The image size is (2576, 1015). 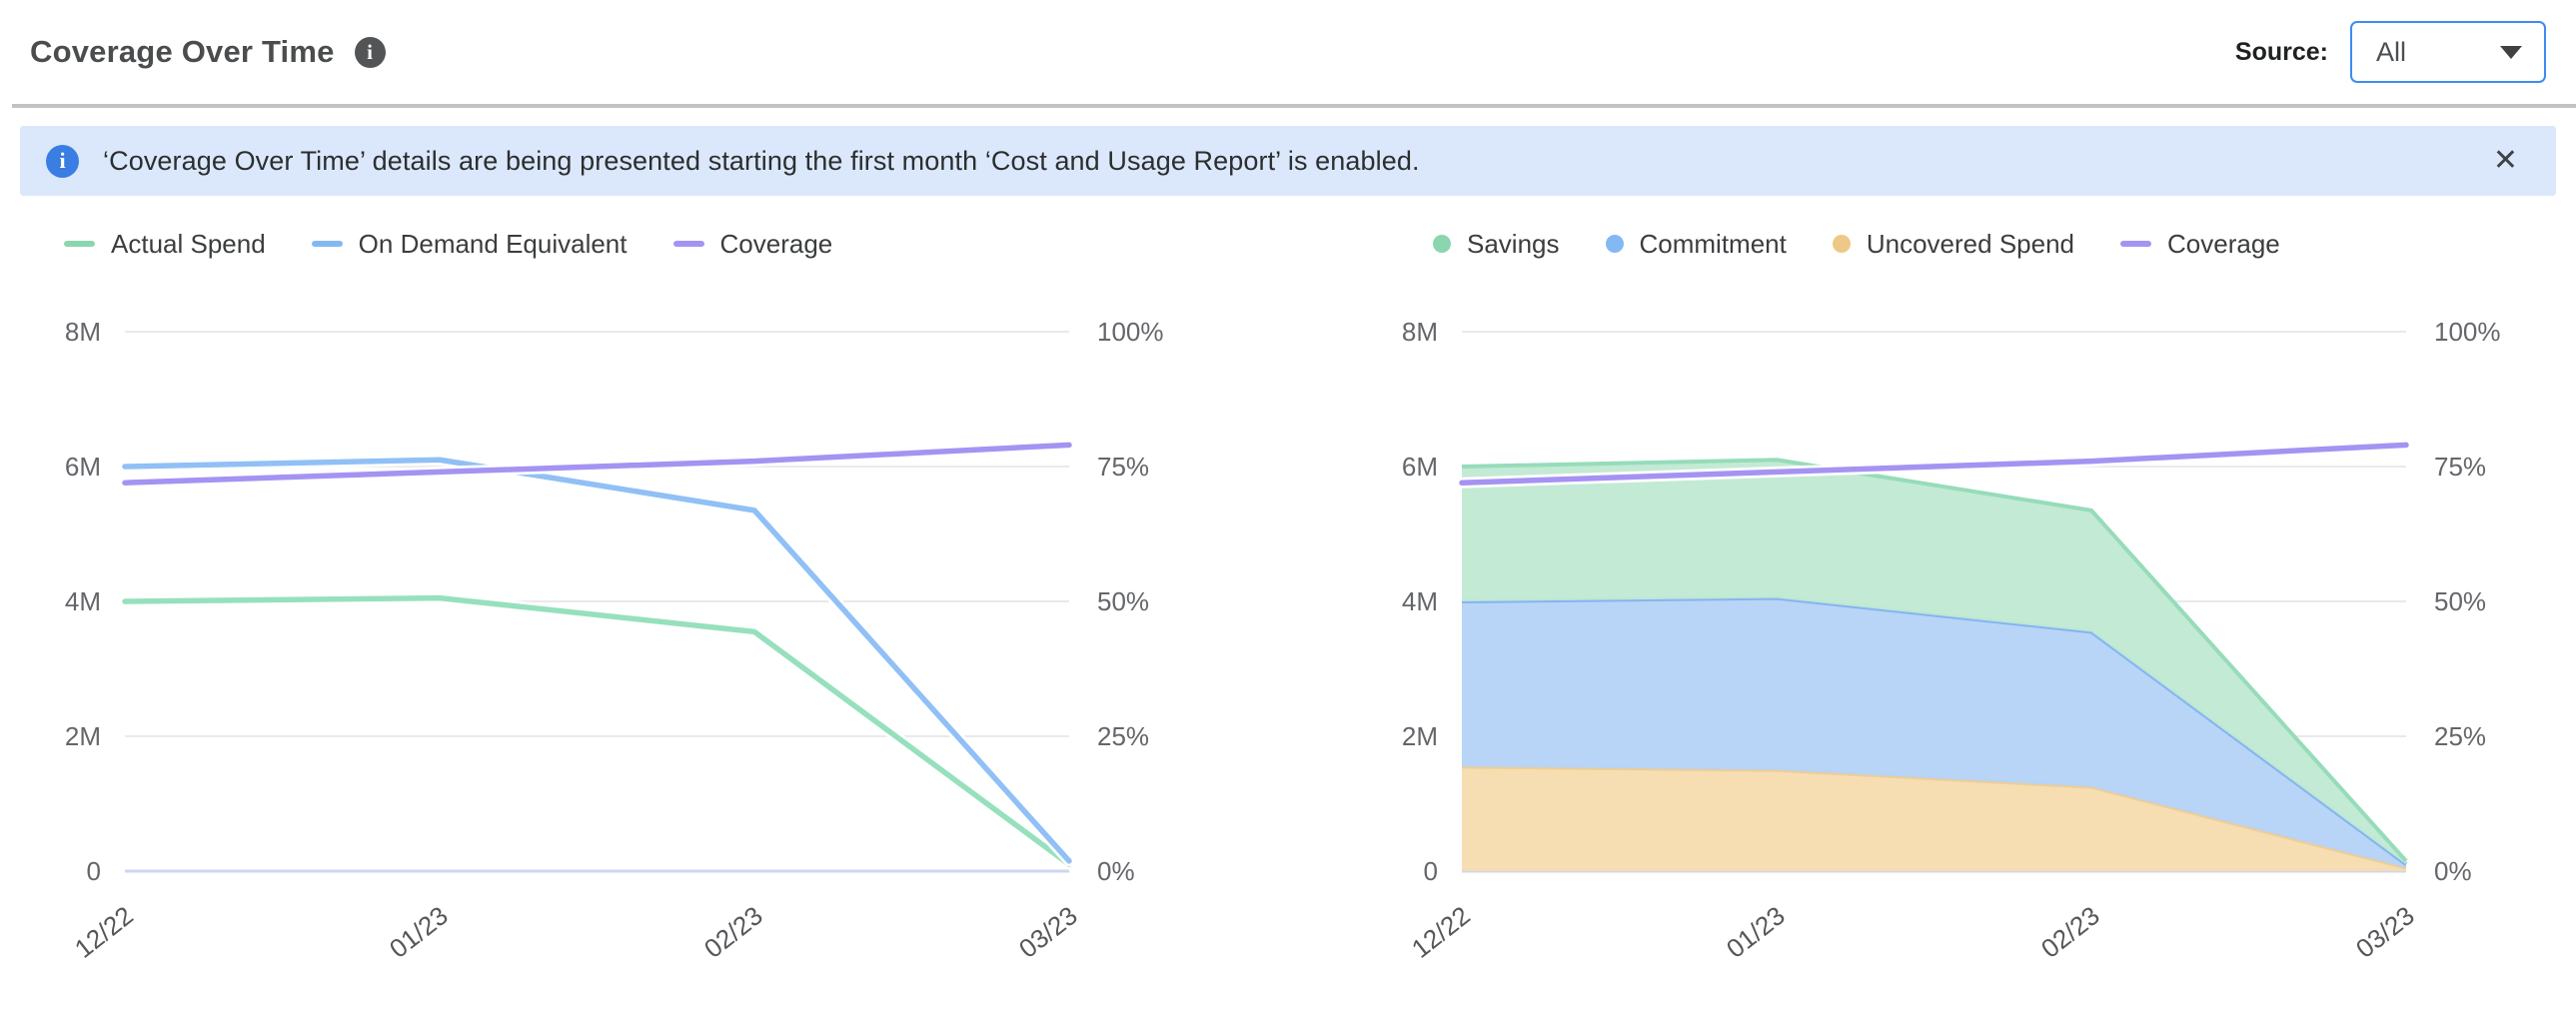 What do you see at coordinates (2281, 51) in the screenshot?
I see `source-label: Source:` at bounding box center [2281, 51].